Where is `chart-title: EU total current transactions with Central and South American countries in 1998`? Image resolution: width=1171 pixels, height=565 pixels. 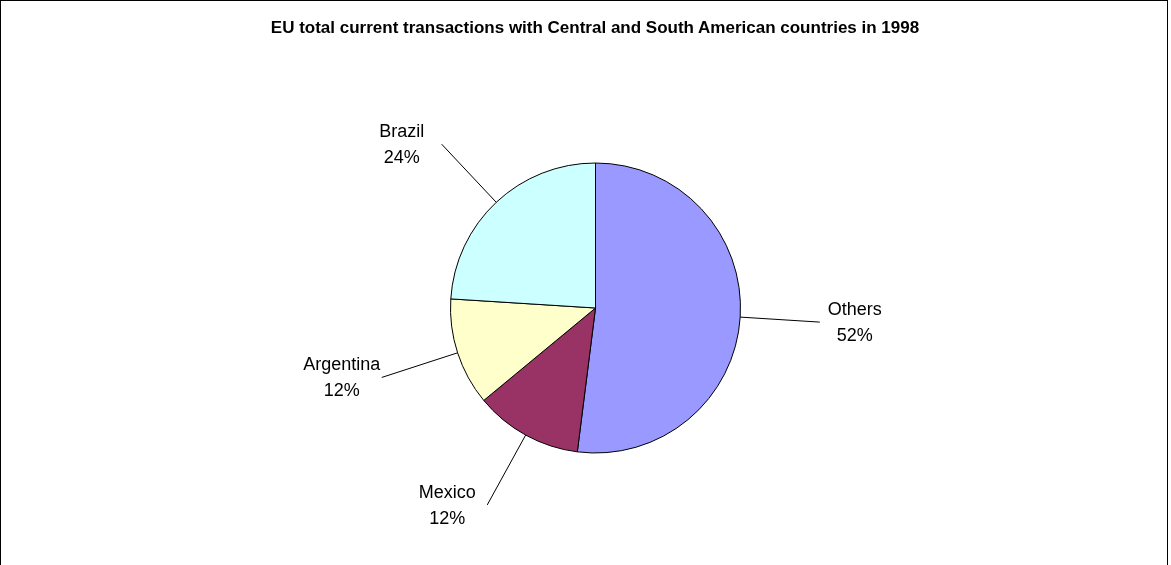
chart-title: EU total current transactions with Central and South American countries in 1998 is located at coordinates (595, 28).